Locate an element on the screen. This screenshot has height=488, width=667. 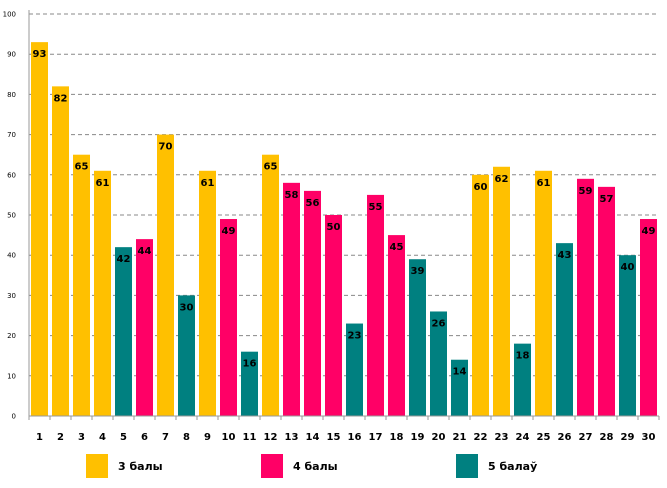
data-label-24: 18 is located at coordinates (523, 356).